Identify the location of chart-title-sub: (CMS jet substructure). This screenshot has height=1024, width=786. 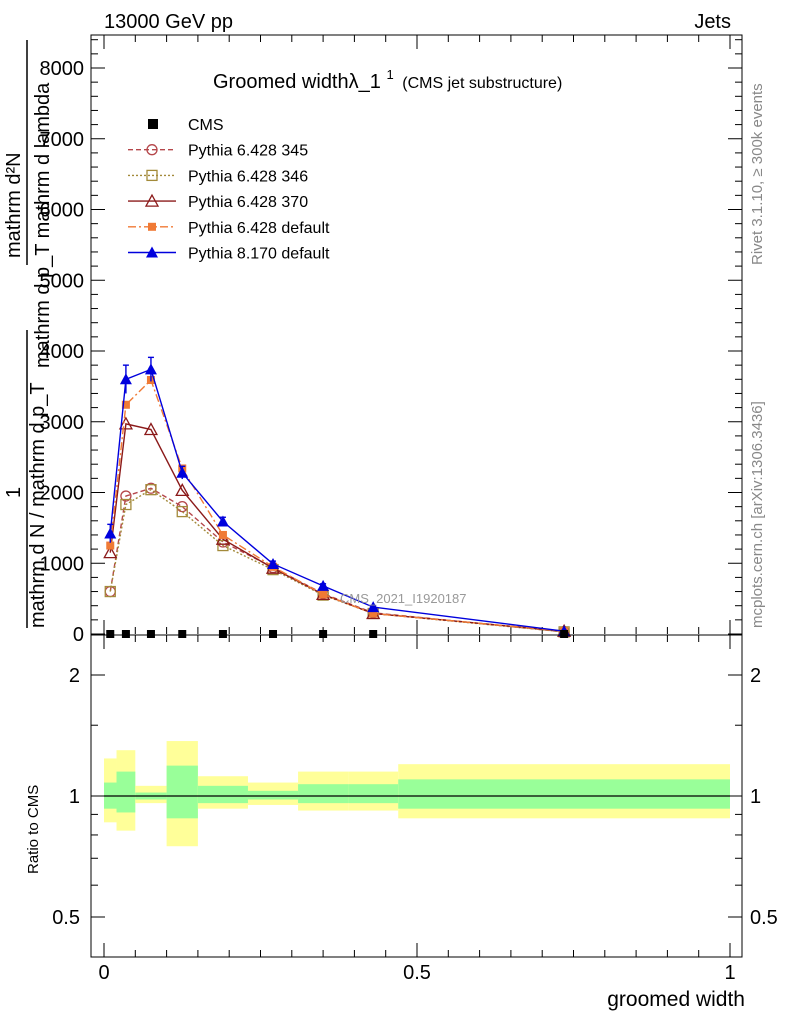
(482, 83).